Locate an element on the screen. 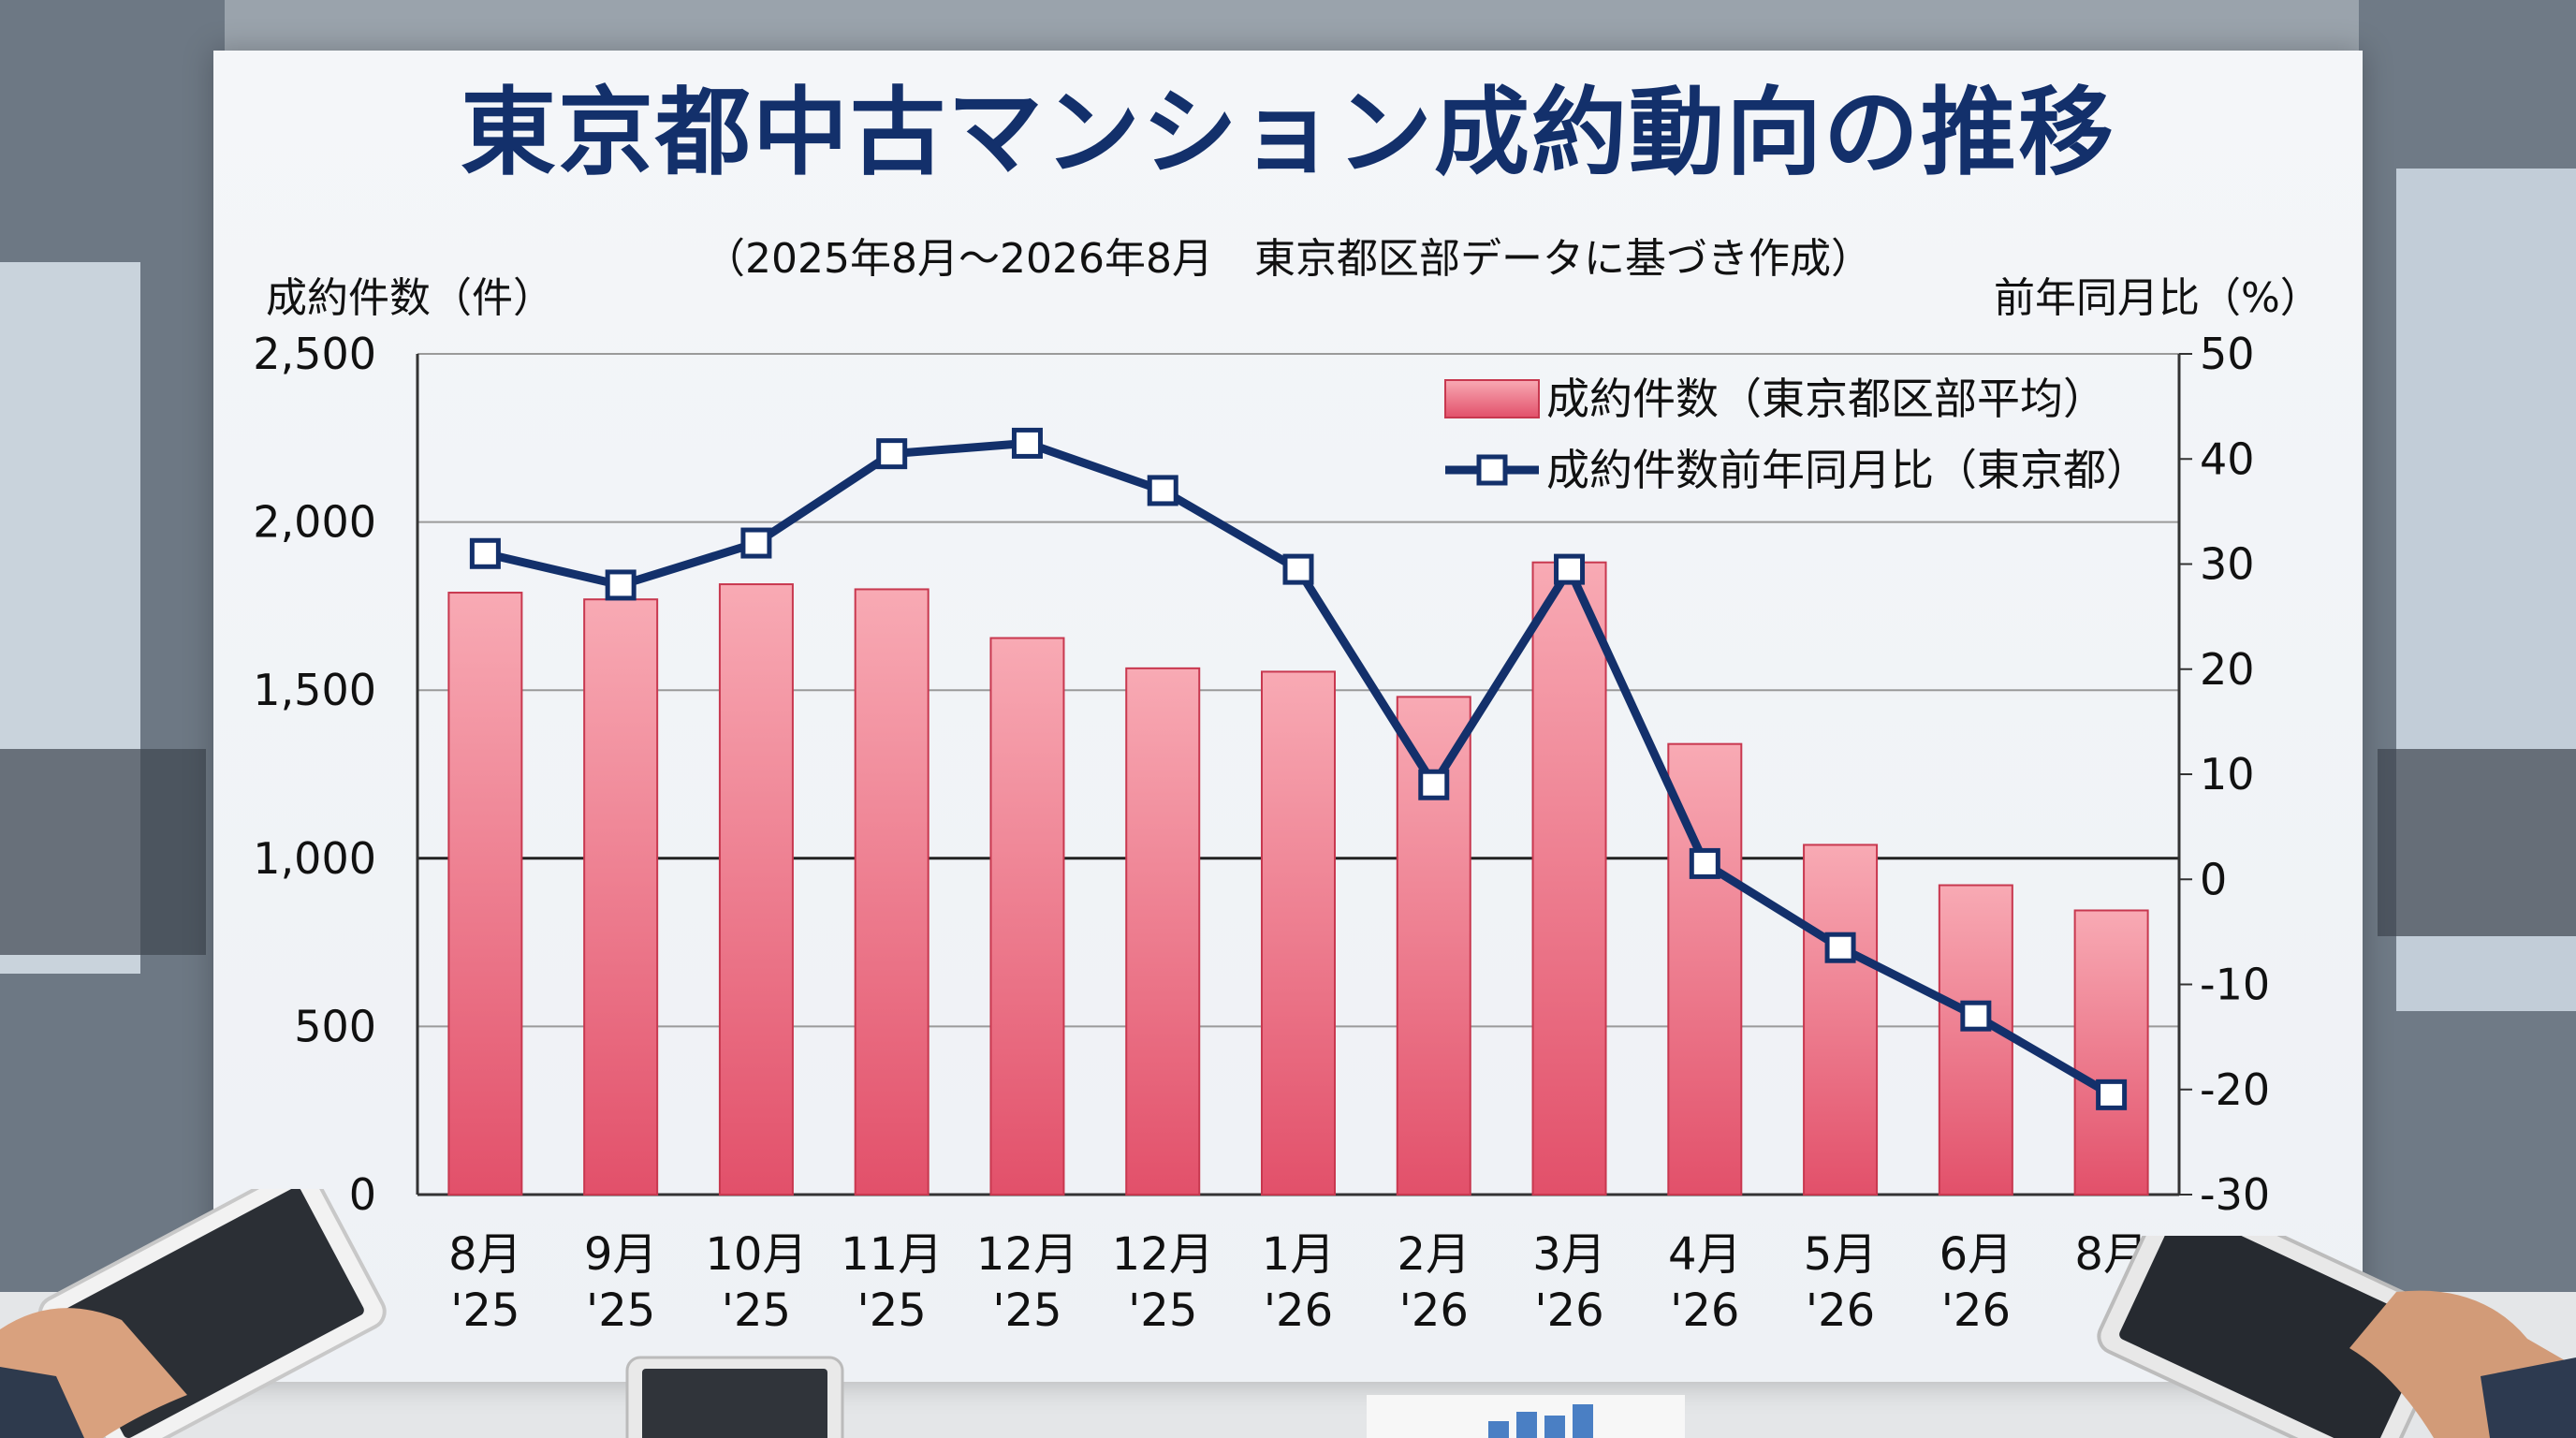 The width and height of the screenshot is (2576, 1438). y-tick-label-left: 500 is located at coordinates (335, 1026).